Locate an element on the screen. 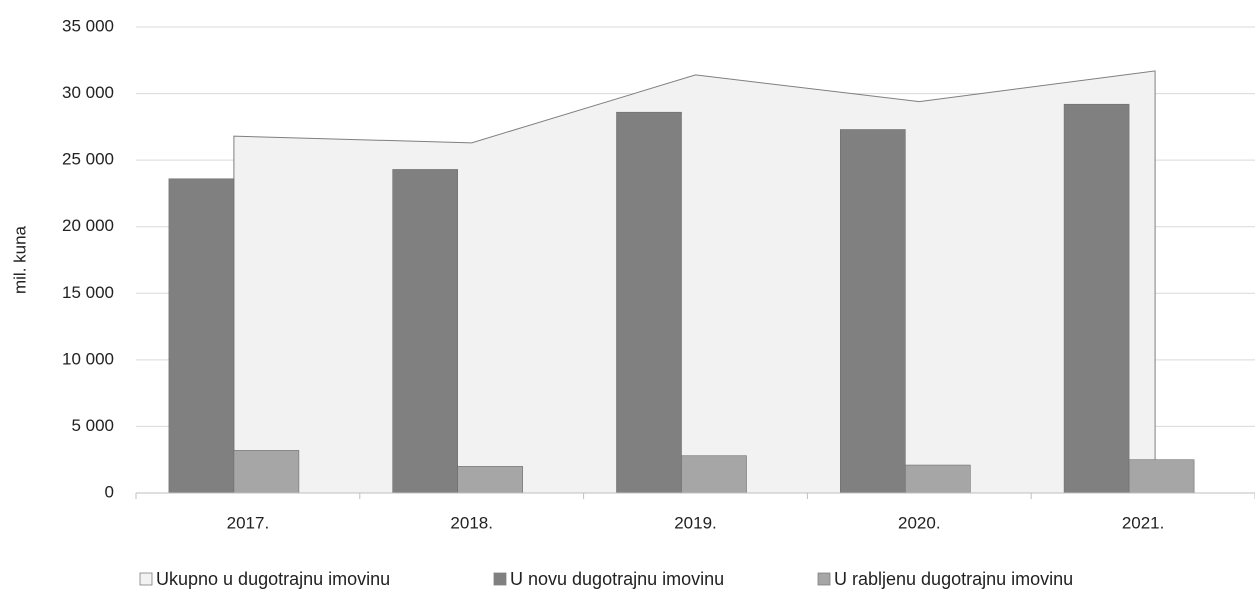  x-tick-labels: 2017. 2018. 2019. 2020. 2021. is located at coordinates (696, 522).